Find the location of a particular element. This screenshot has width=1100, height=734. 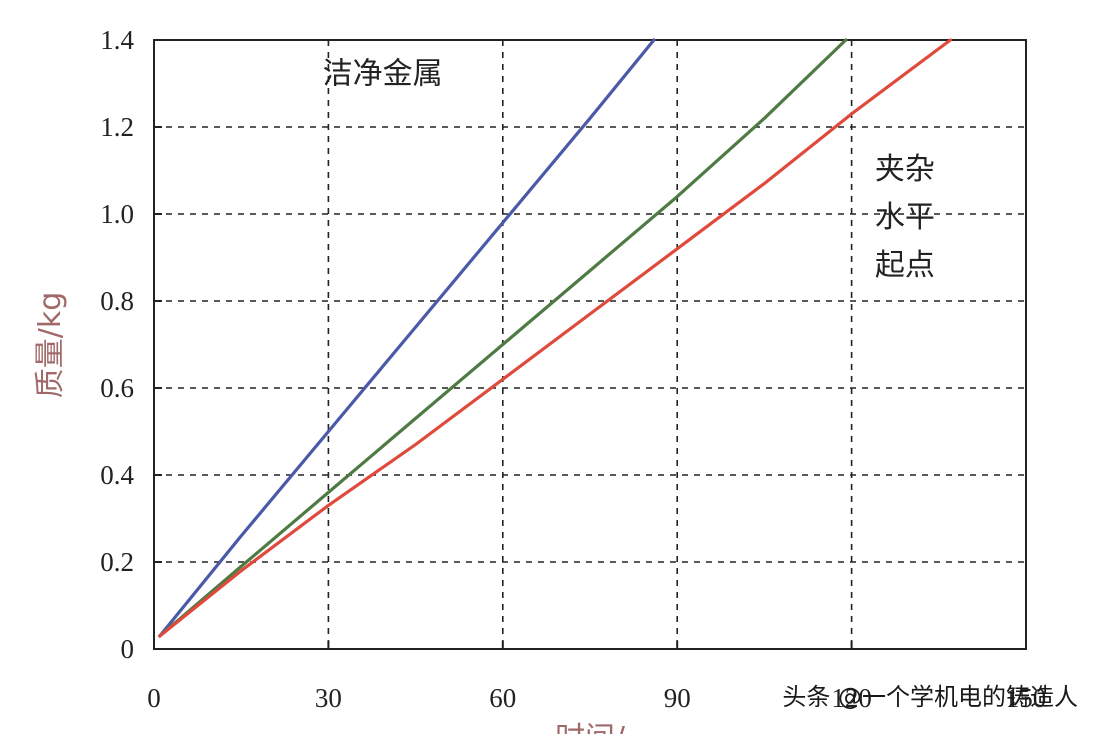

y-tick-label: 0.6 is located at coordinates (117, 388).